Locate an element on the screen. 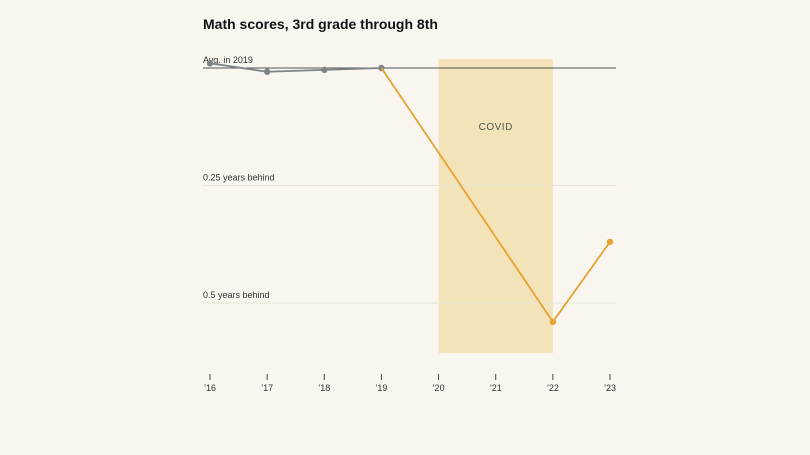  x-tick-label: ’20 is located at coordinates (439, 388).